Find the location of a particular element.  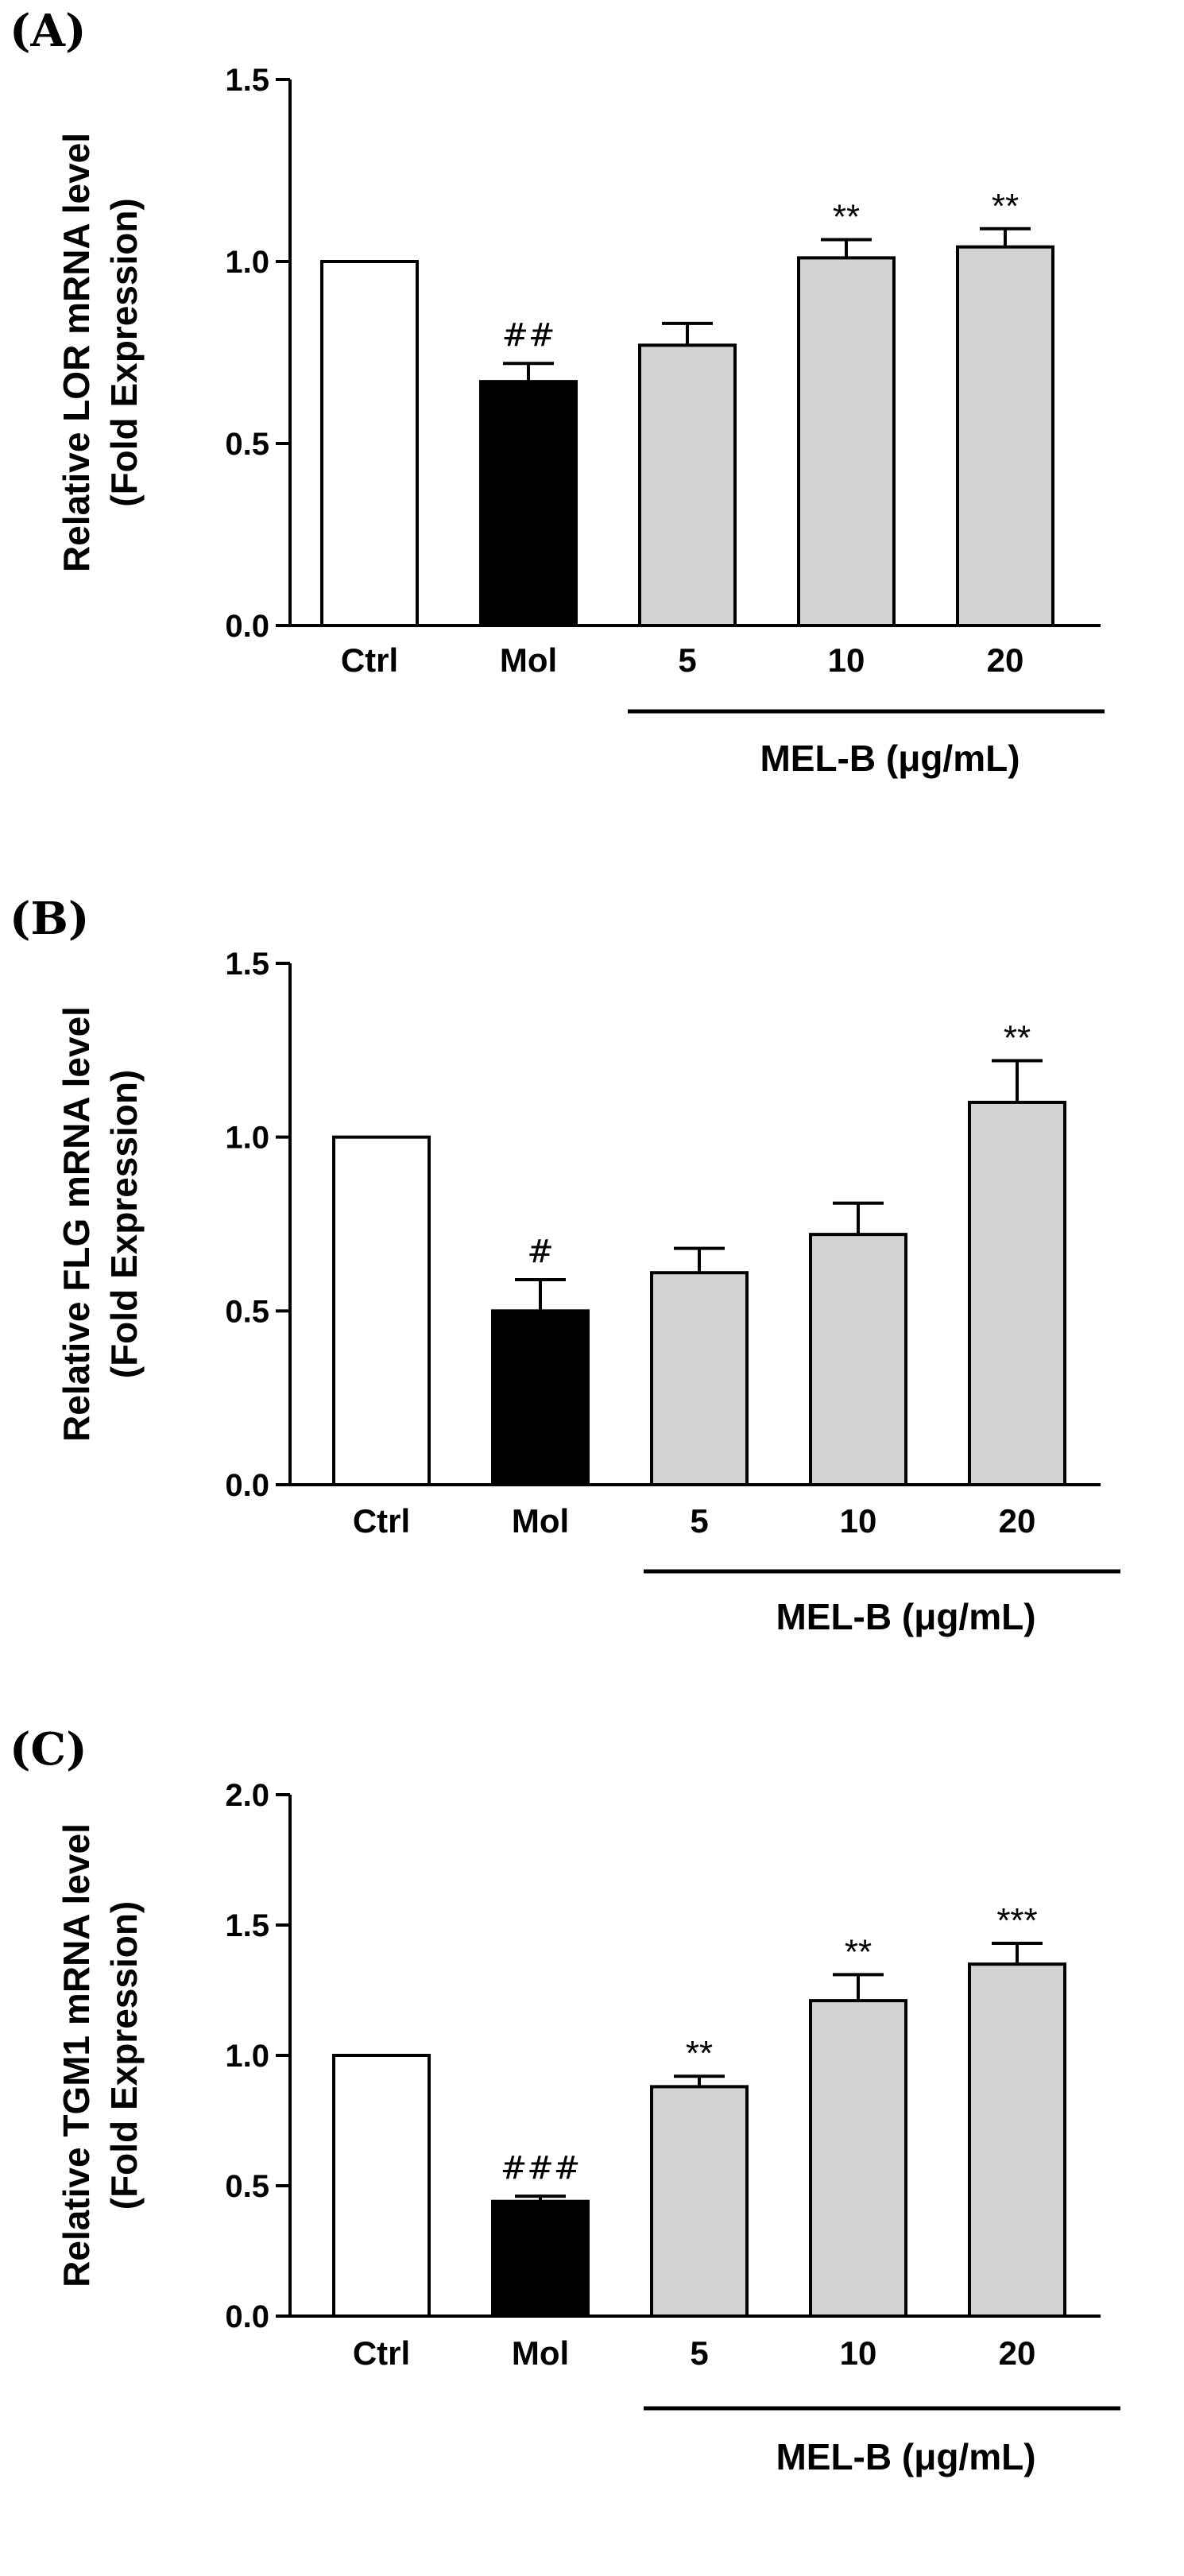

significance-annotation: *** is located at coordinates (1017, 1920).